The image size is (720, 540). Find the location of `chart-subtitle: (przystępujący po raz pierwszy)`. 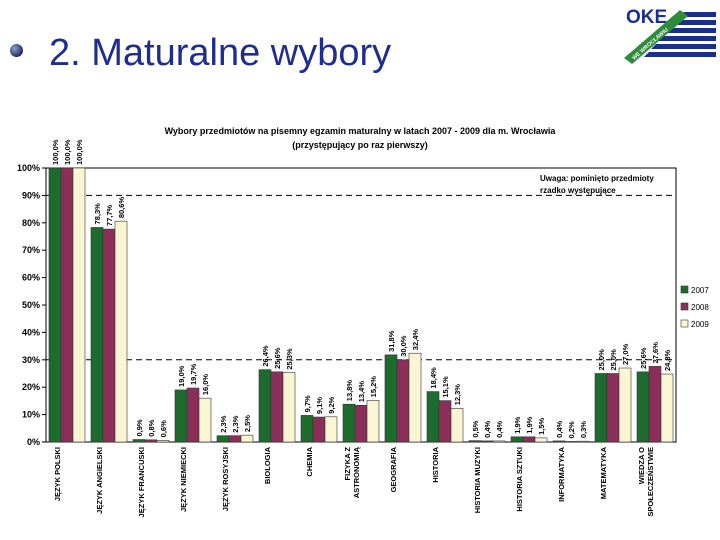

chart-subtitle: (przystępujący po raz pierwszy) is located at coordinates (360, 145).